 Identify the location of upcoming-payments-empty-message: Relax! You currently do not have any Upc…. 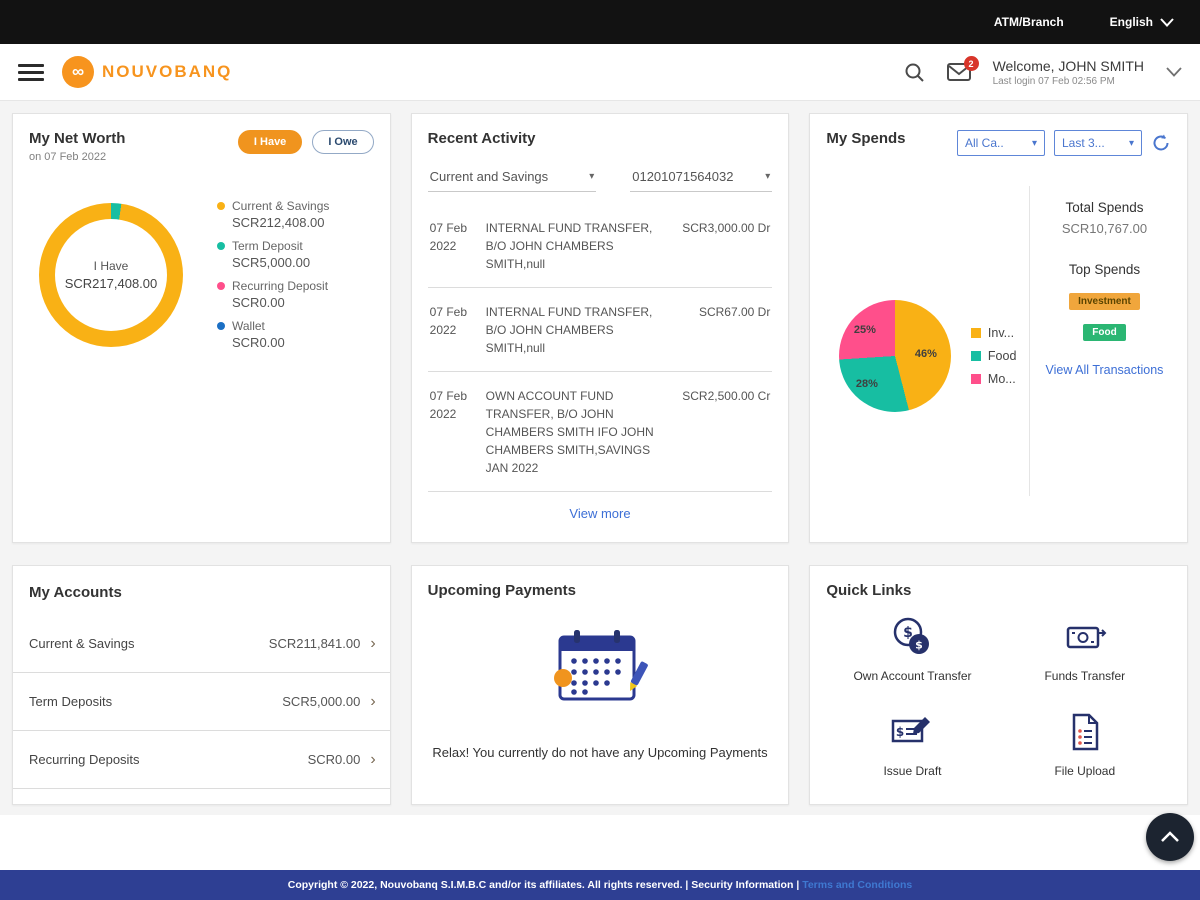
(600, 752).